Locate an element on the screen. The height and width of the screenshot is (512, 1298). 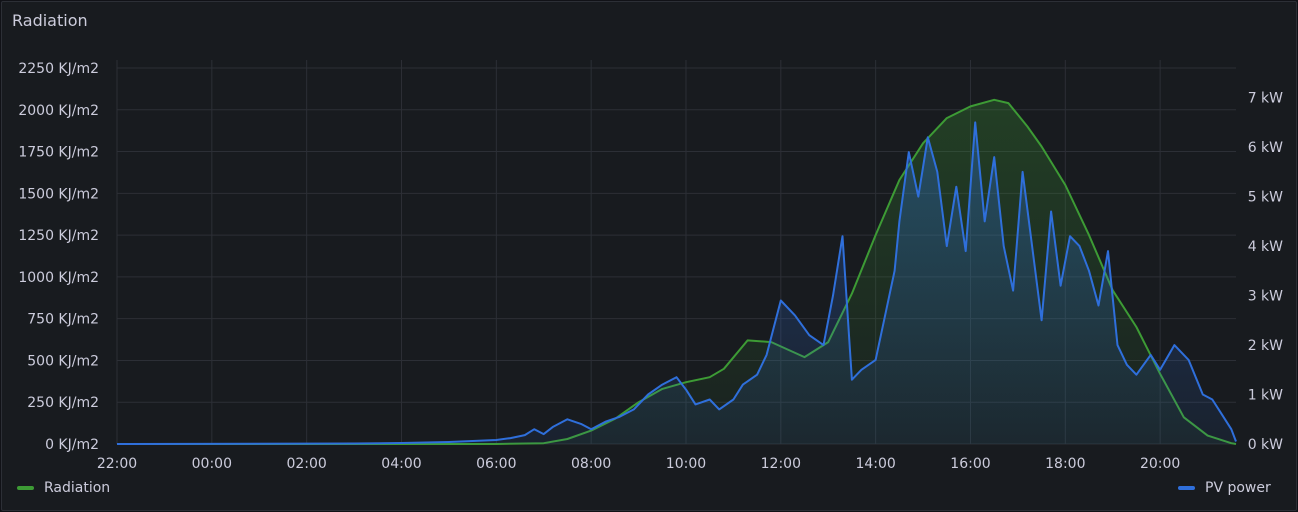
y-left-tick: 1500 KJ/m2 is located at coordinates (58, 194).